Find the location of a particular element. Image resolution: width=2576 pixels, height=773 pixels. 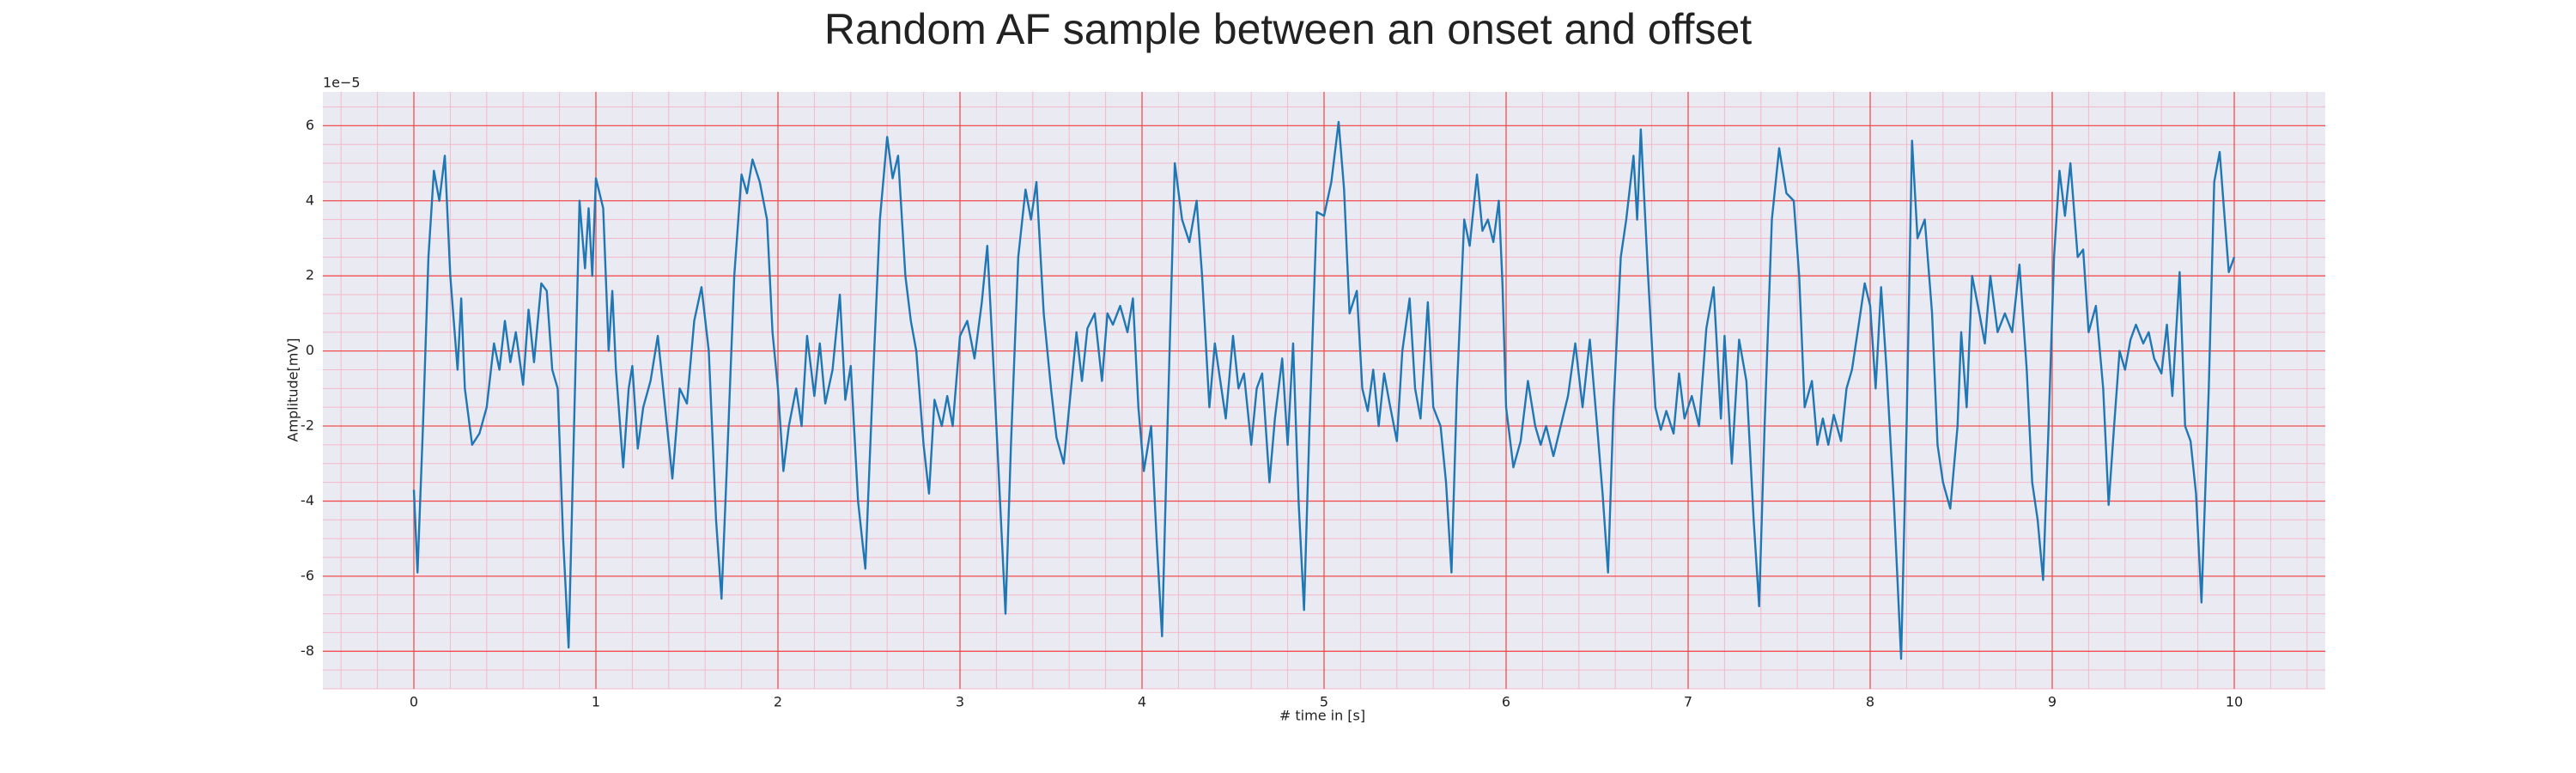

x-axis-label: # time in [s] is located at coordinates (1322, 716).